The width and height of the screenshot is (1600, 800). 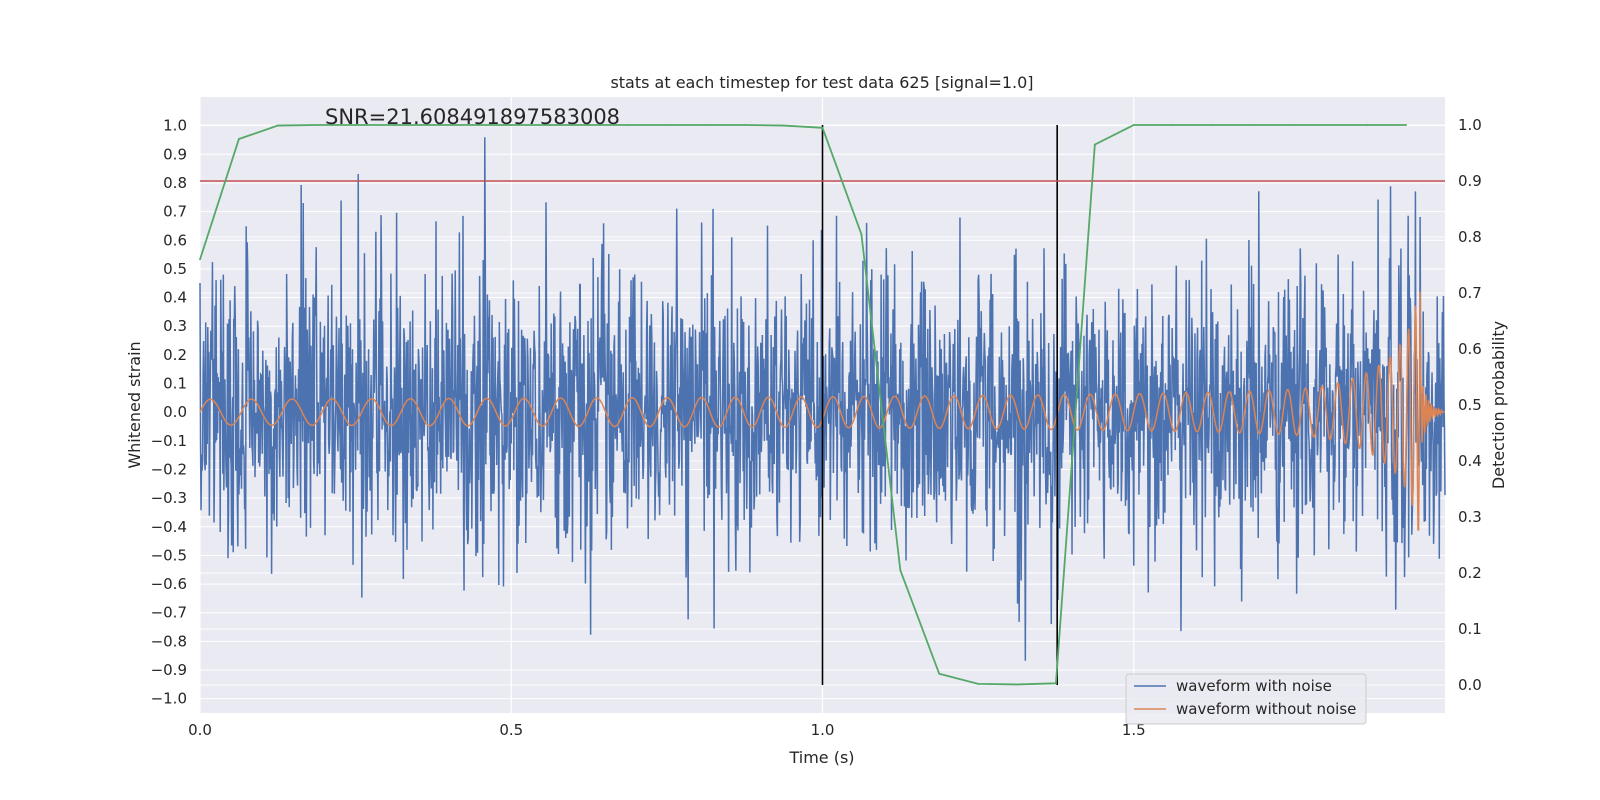 I want to click on y2-tick-label-10: 0.0, so click(x=1470, y=685).